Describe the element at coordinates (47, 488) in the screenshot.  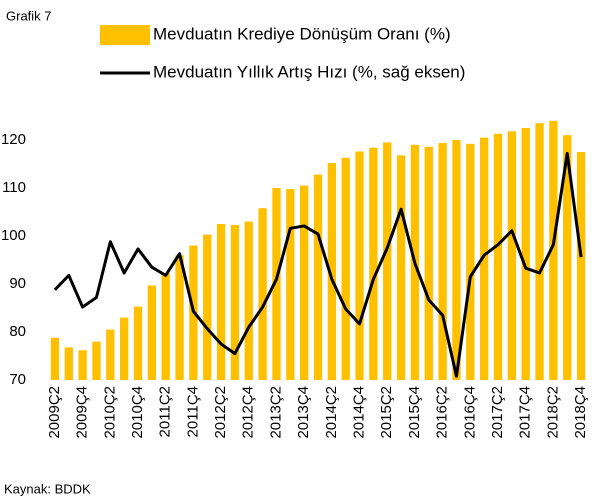
I see `source-note: Kaynak: BDDK` at that location.